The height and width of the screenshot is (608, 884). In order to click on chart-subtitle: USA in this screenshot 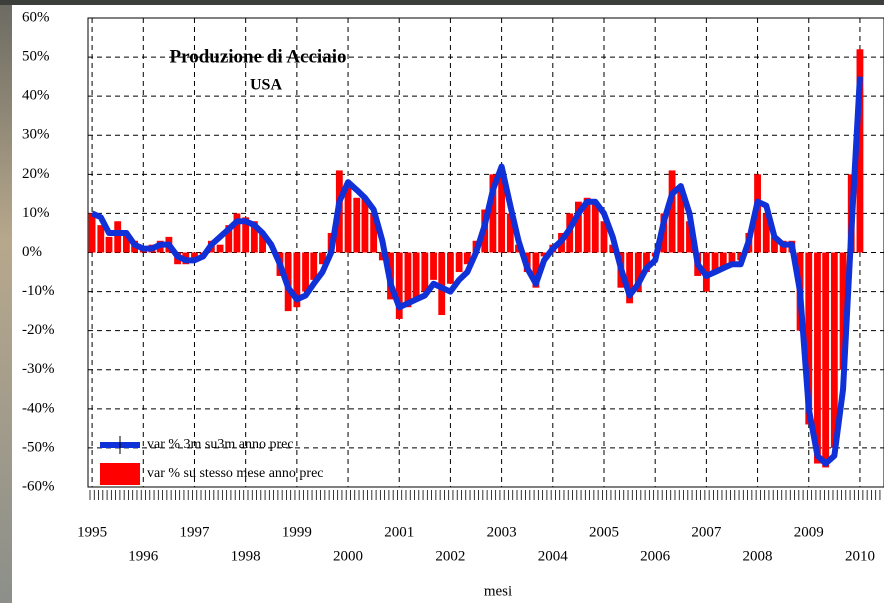, I will do `click(266, 85)`.